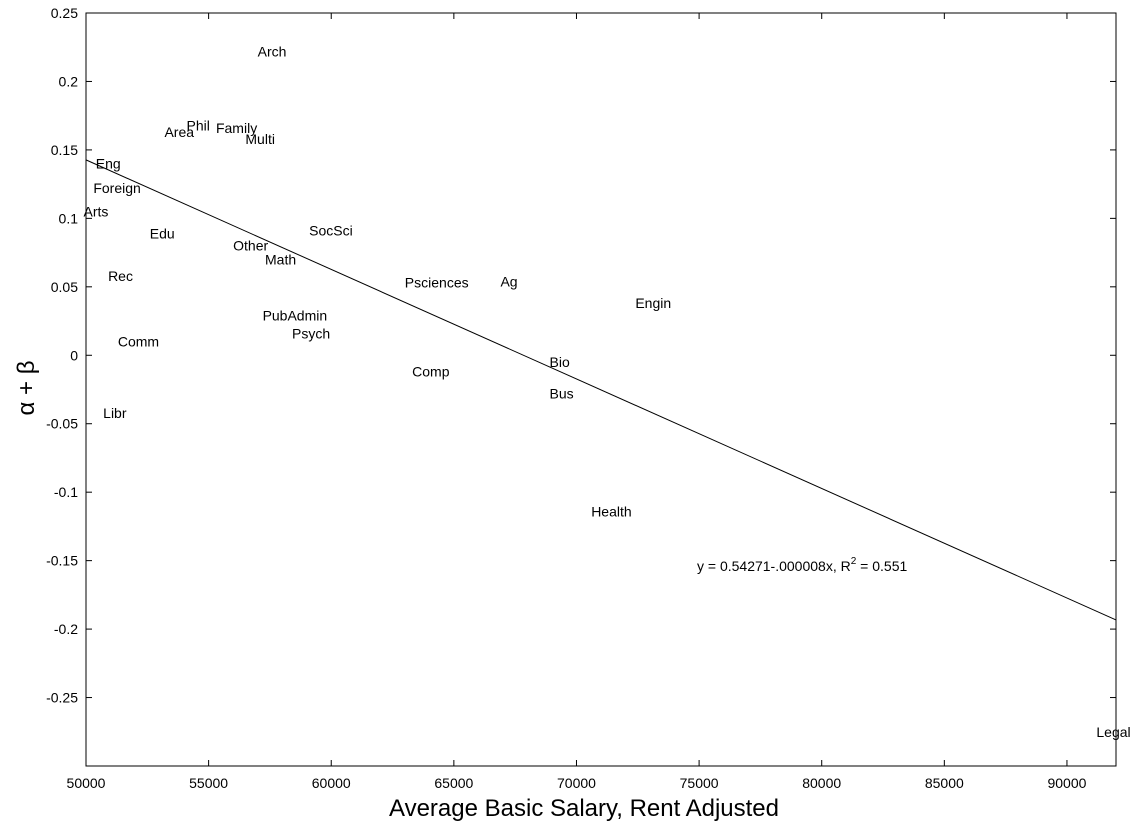 The width and height of the screenshot is (1132, 825). I want to click on x-tick-label: 60000, so click(331, 783).